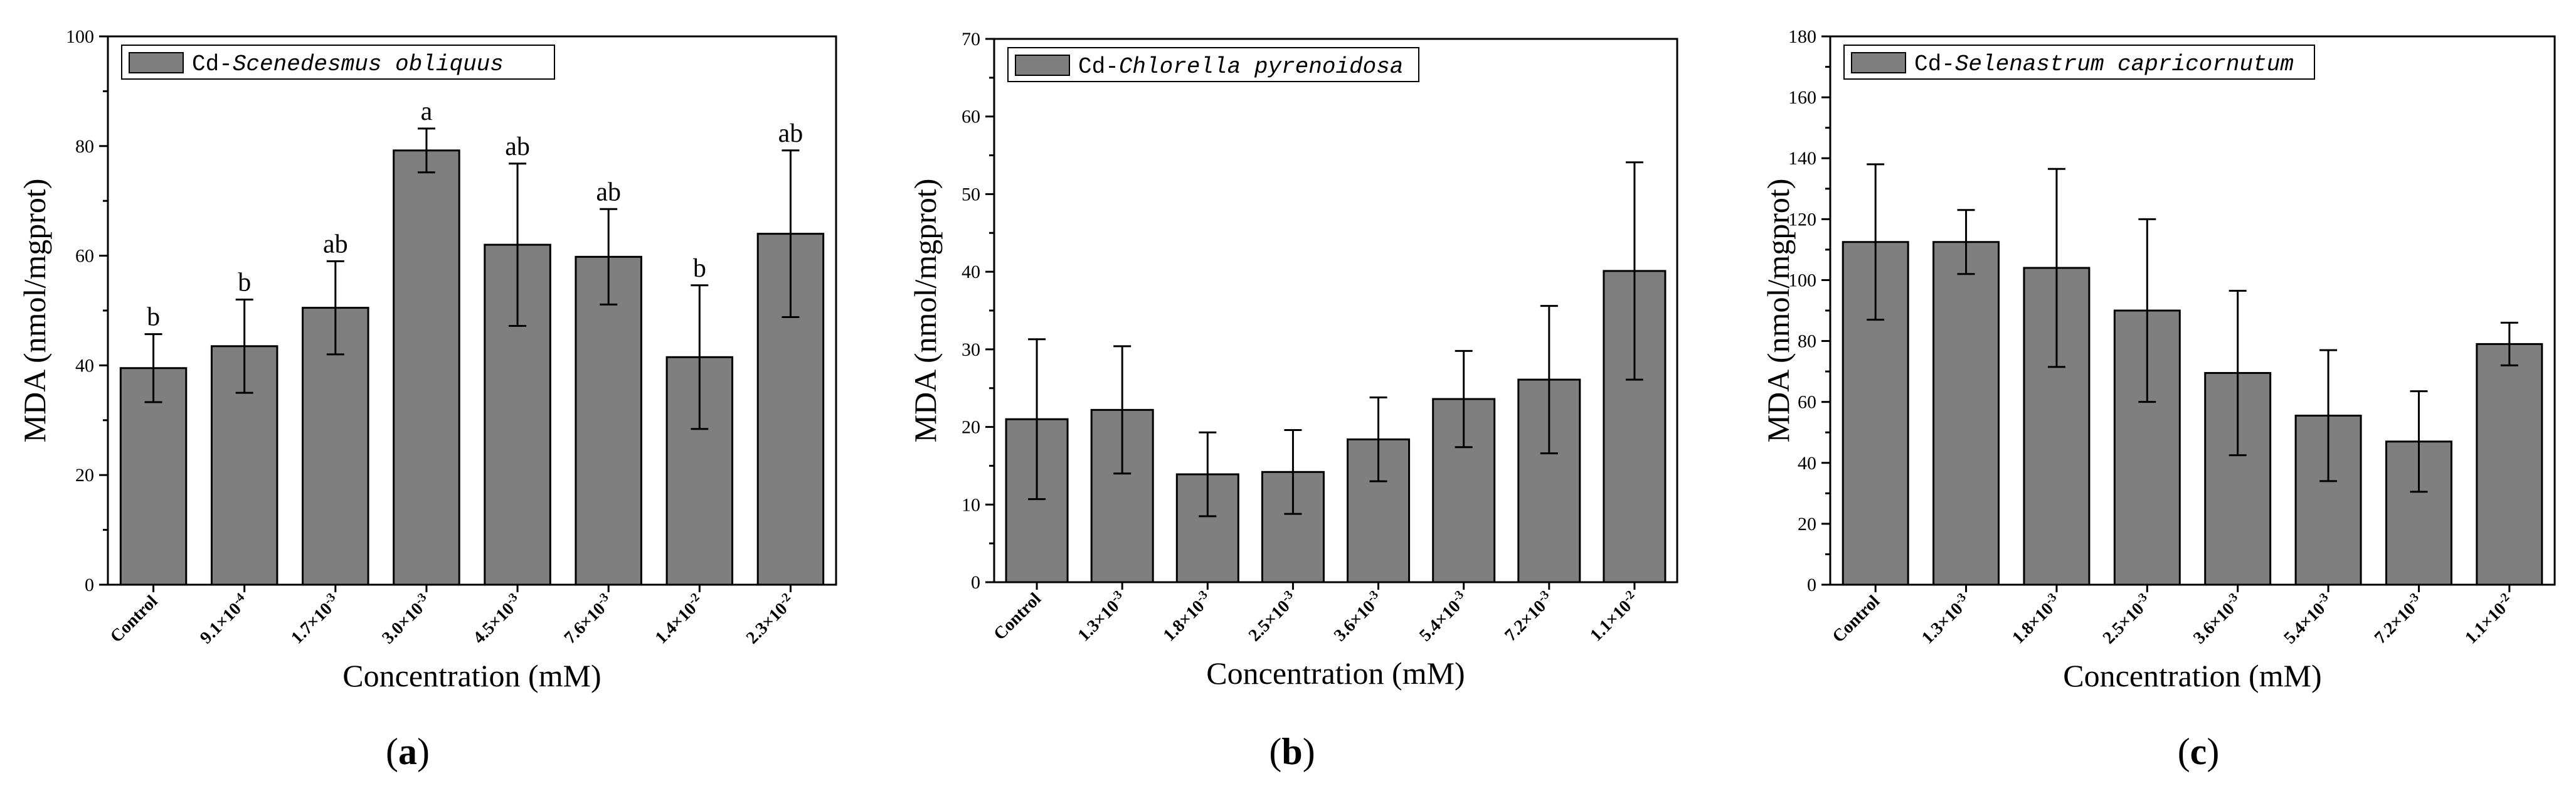 The height and width of the screenshot is (798, 2576). I want to click on x-tick-label: 1.4×10-2, so click(679, 619).